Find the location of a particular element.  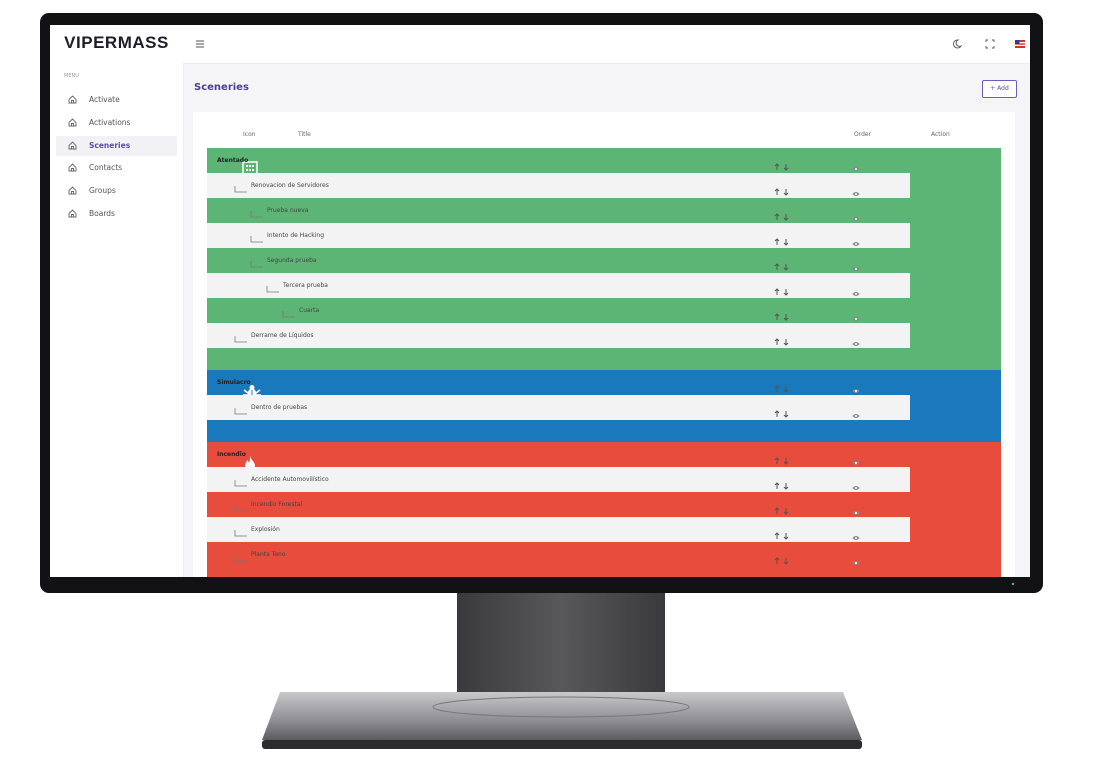

sidebar-item: Activate is located at coordinates (116, 100).